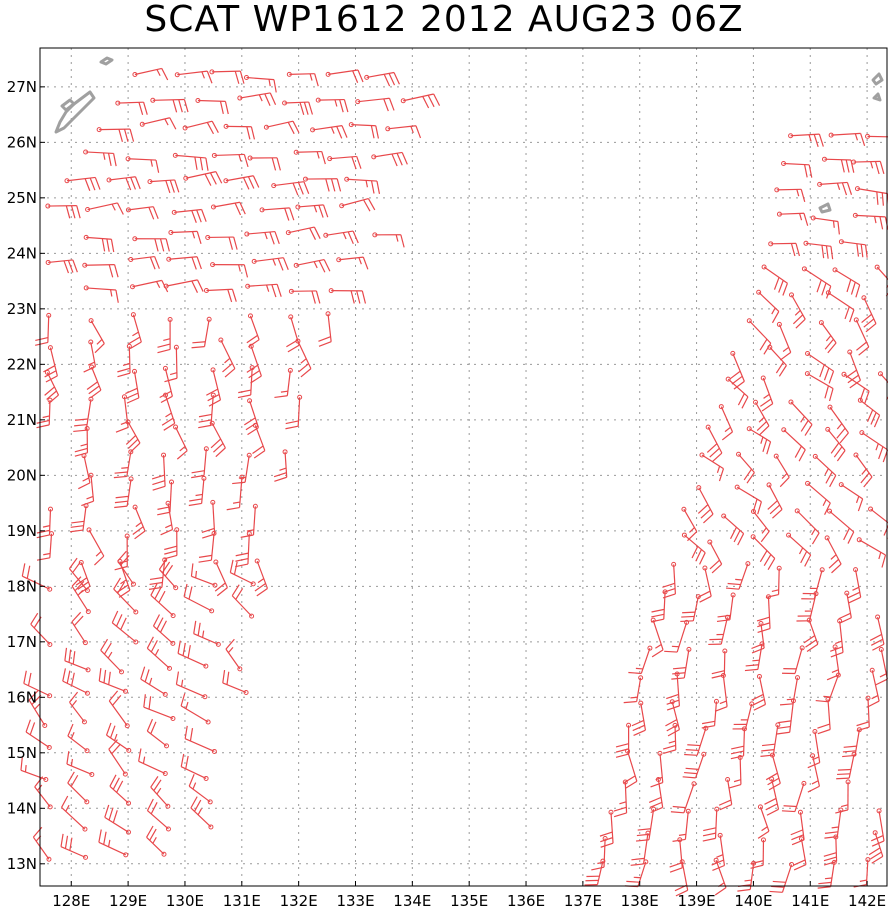  What do you see at coordinates (128, 900) in the screenshot?
I see `lon-tick-label: 129E` at bounding box center [128, 900].